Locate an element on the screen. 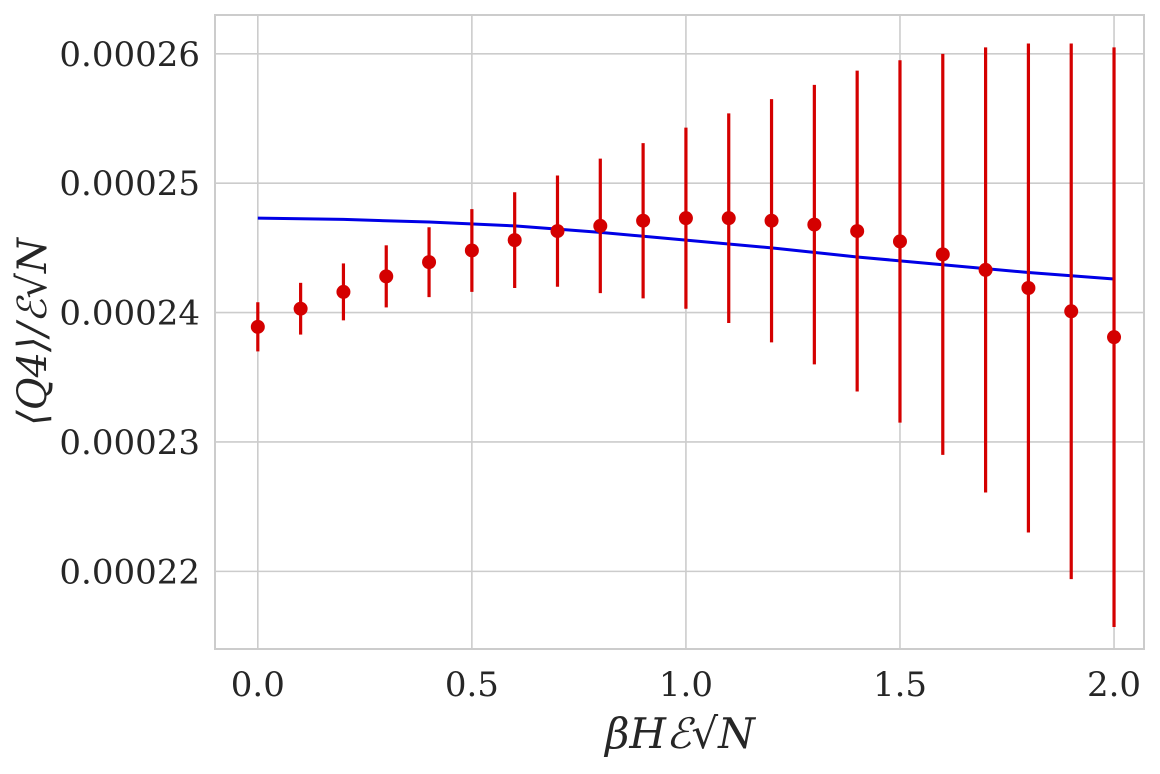 Image resolution: width=1160 pixels, height=774 pixels. x-axis-label: βHℰ√N is located at coordinates (679, 733).